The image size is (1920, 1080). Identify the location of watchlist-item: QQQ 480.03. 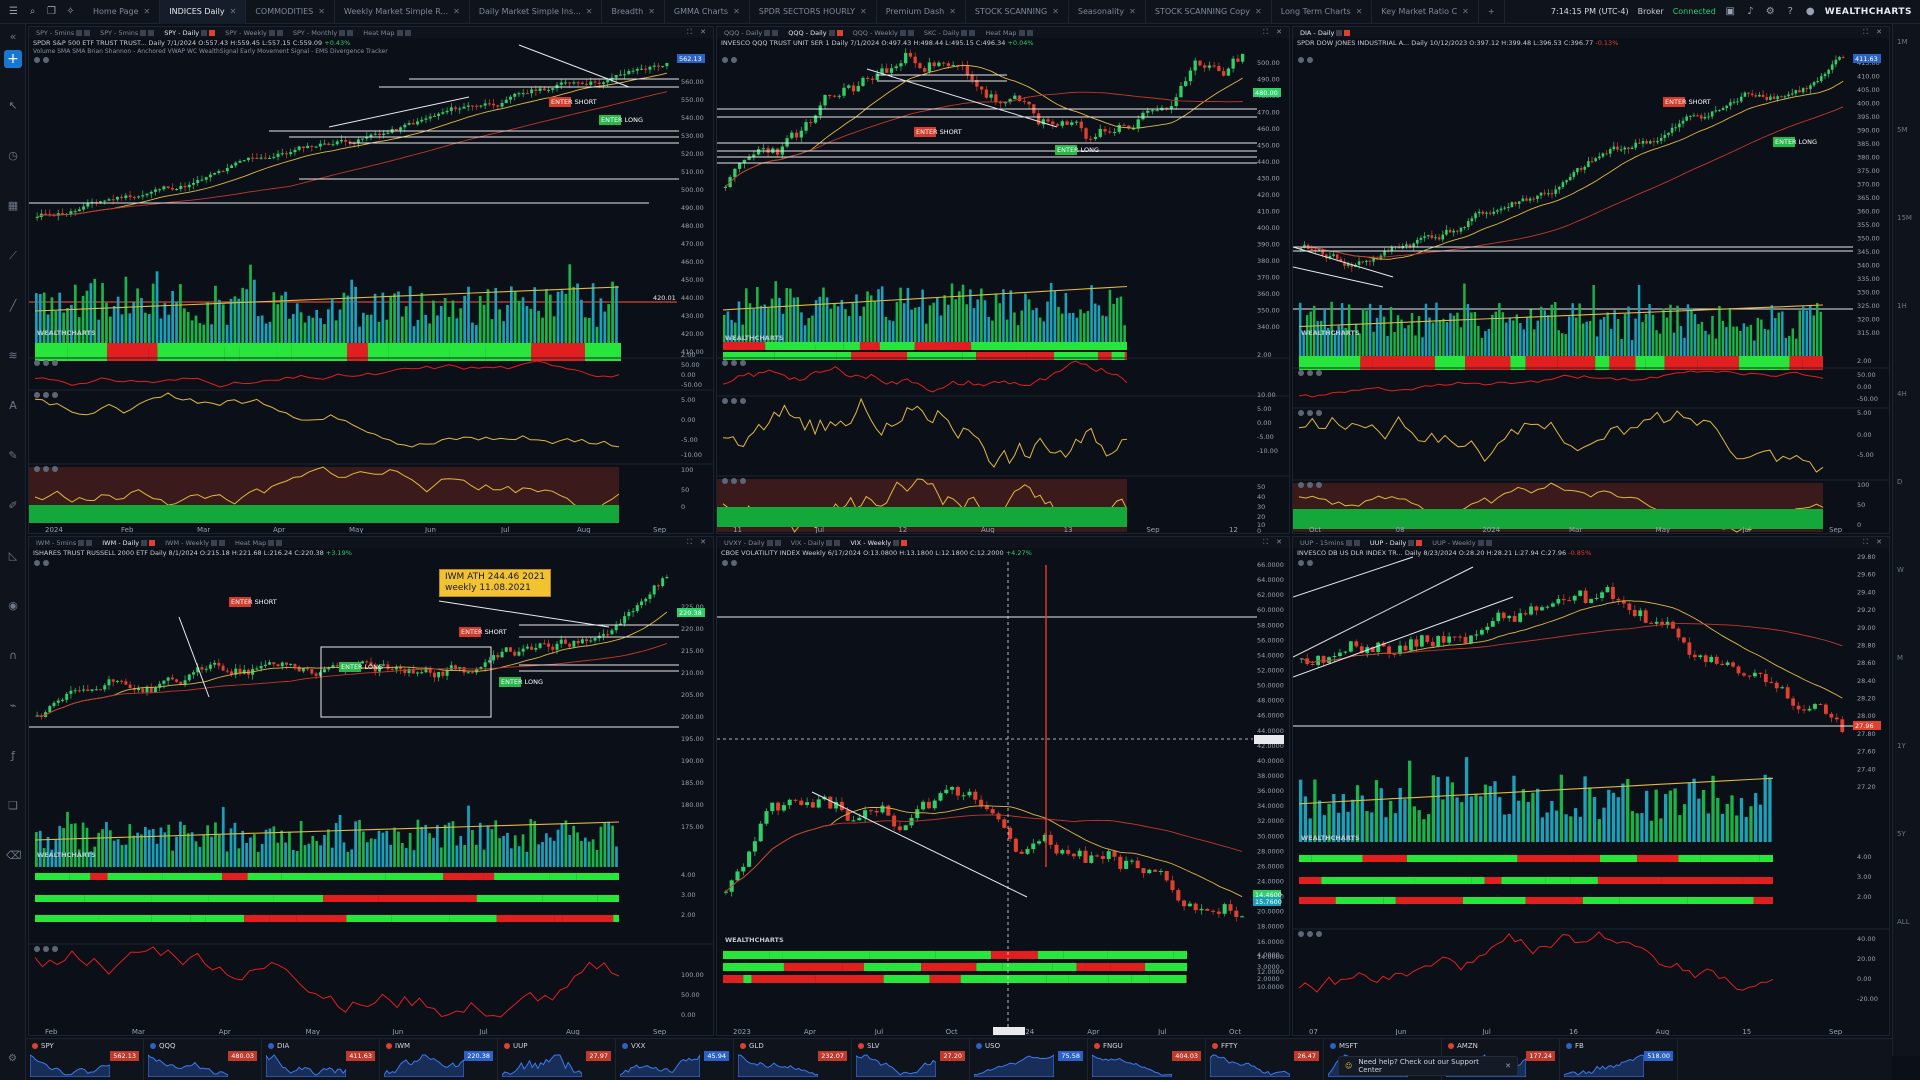
(203, 1059).